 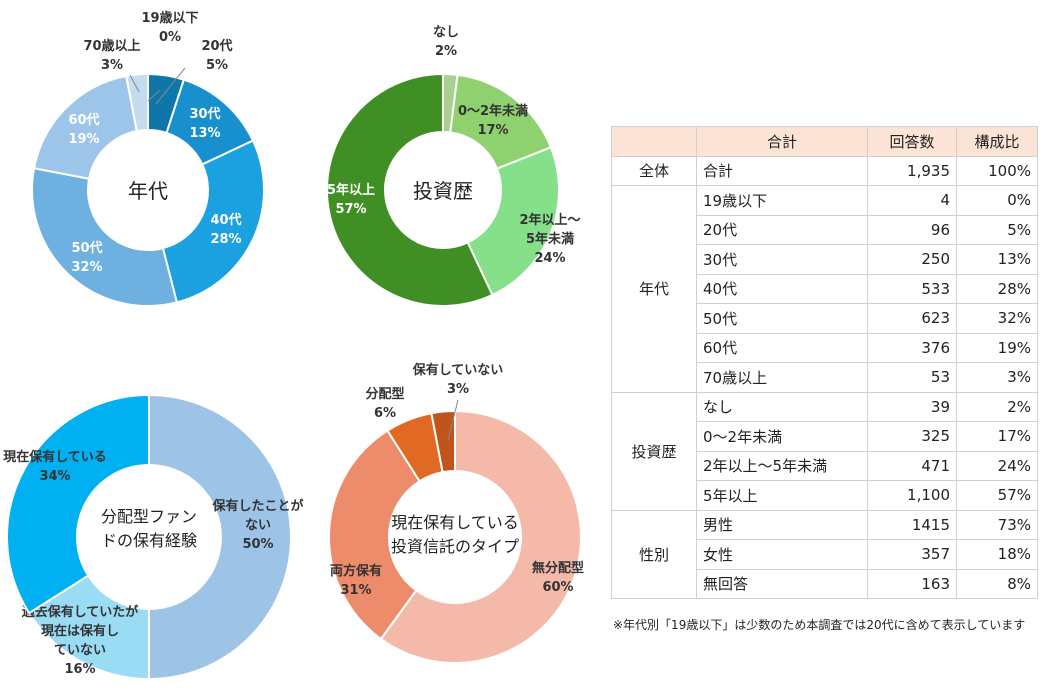 I want to click on slice-value-label: 0%, so click(x=170, y=37).